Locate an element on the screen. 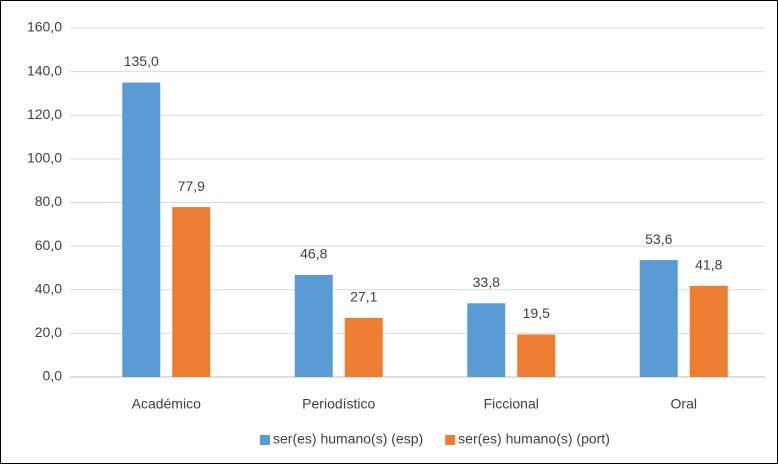  y-tick-label: 160,0 is located at coordinates (44, 27).